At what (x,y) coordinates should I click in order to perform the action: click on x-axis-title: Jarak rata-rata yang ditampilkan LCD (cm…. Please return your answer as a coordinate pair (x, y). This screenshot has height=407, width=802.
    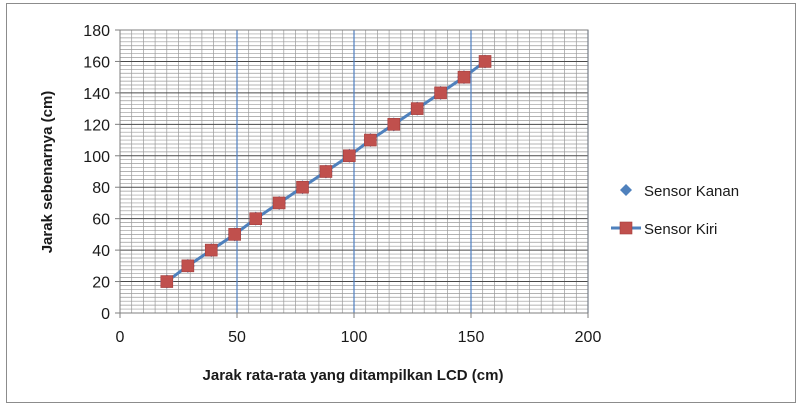
    Looking at the image, I should click on (353, 375).